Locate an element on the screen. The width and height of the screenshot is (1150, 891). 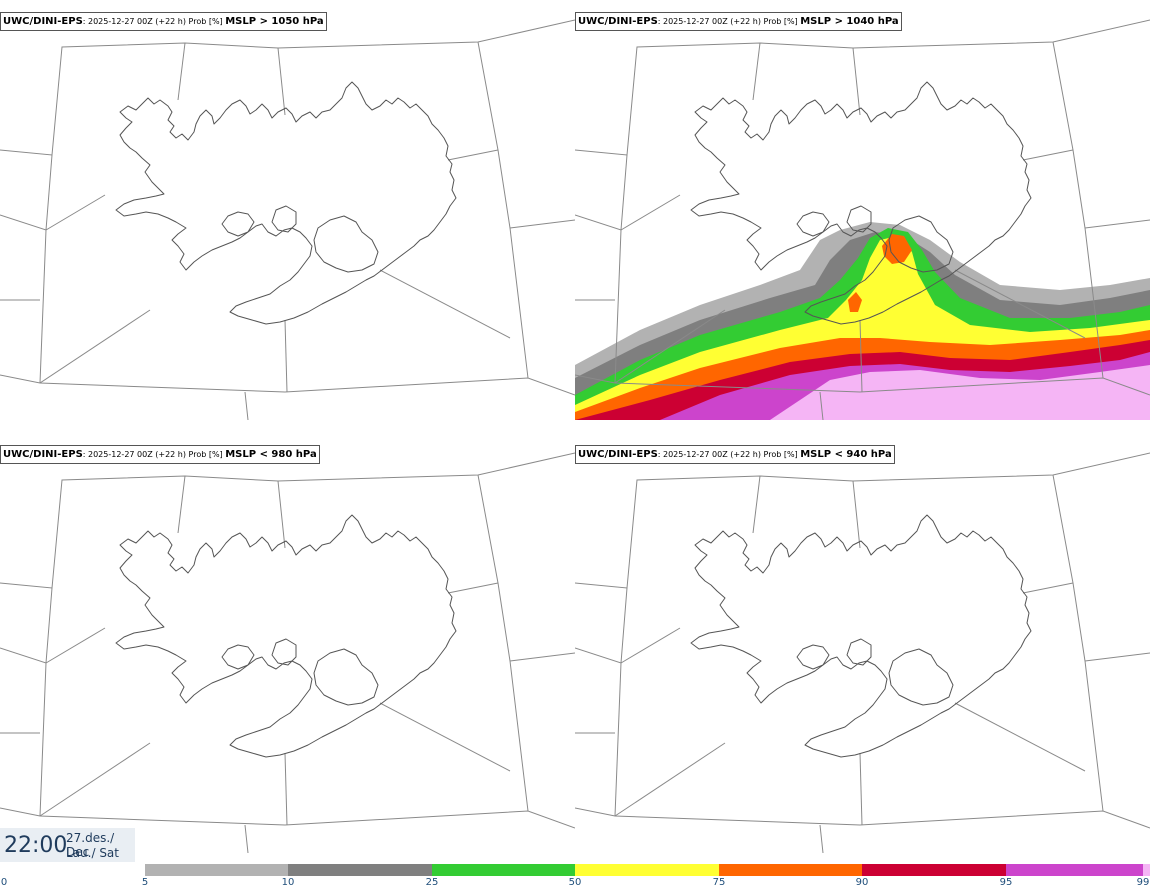
threshold: MSLP > 1040 hPa is located at coordinates (849, 21).